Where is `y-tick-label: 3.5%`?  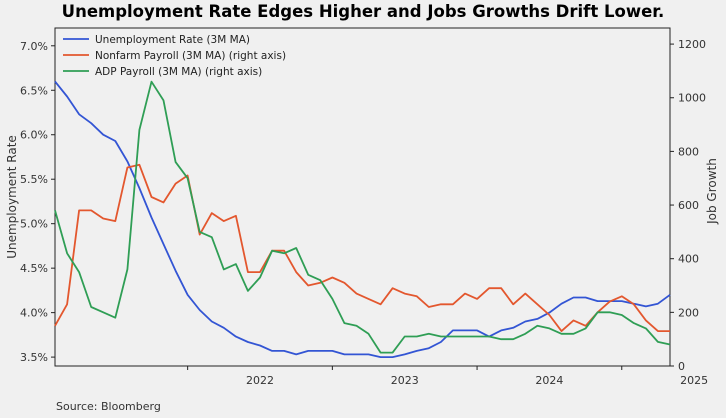 y-tick-label: 3.5% is located at coordinates (34, 357).